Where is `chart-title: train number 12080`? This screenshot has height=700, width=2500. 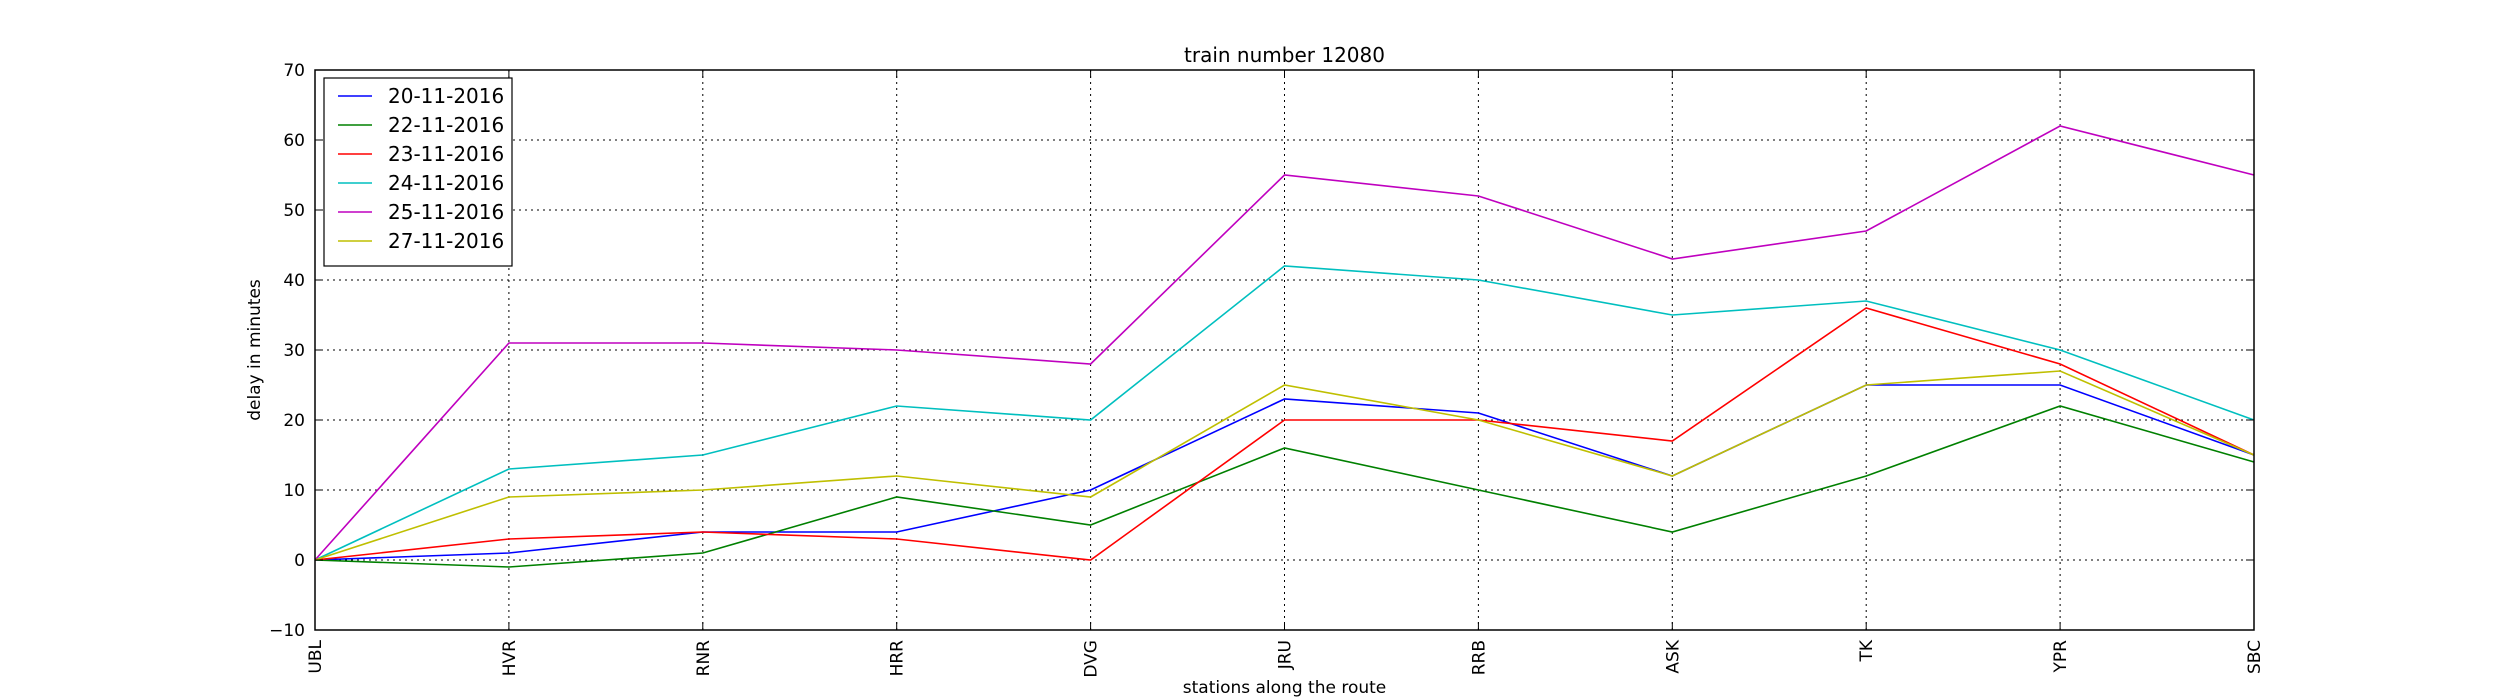 chart-title: train number 12080 is located at coordinates (1284, 55).